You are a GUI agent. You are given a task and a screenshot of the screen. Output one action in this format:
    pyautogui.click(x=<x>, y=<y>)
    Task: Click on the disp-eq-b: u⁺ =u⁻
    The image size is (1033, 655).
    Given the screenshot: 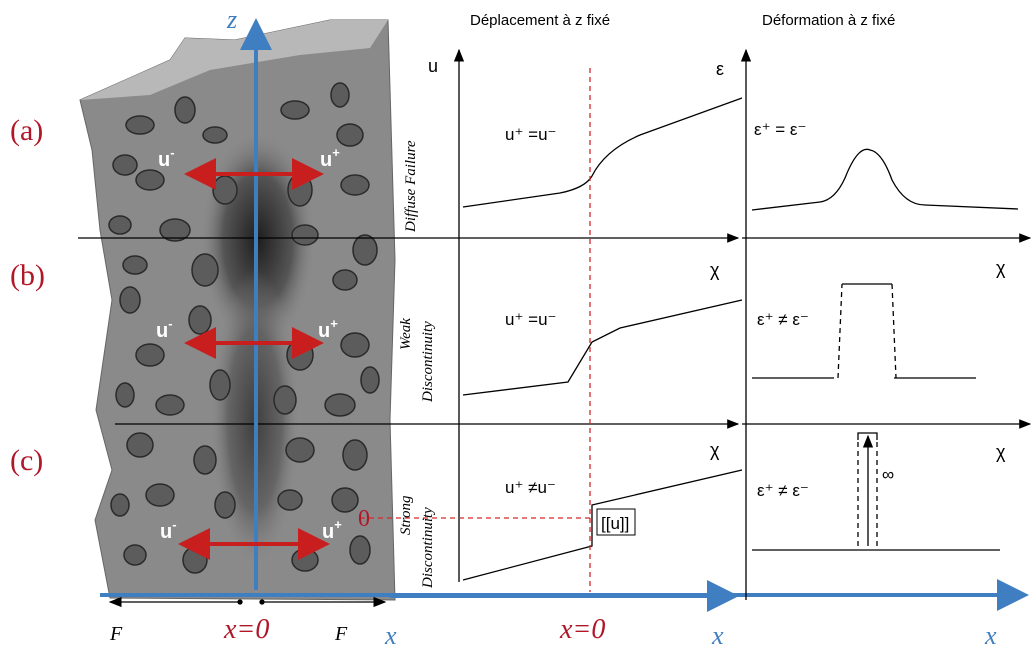 What is the action you would take?
    pyautogui.click(x=531, y=319)
    